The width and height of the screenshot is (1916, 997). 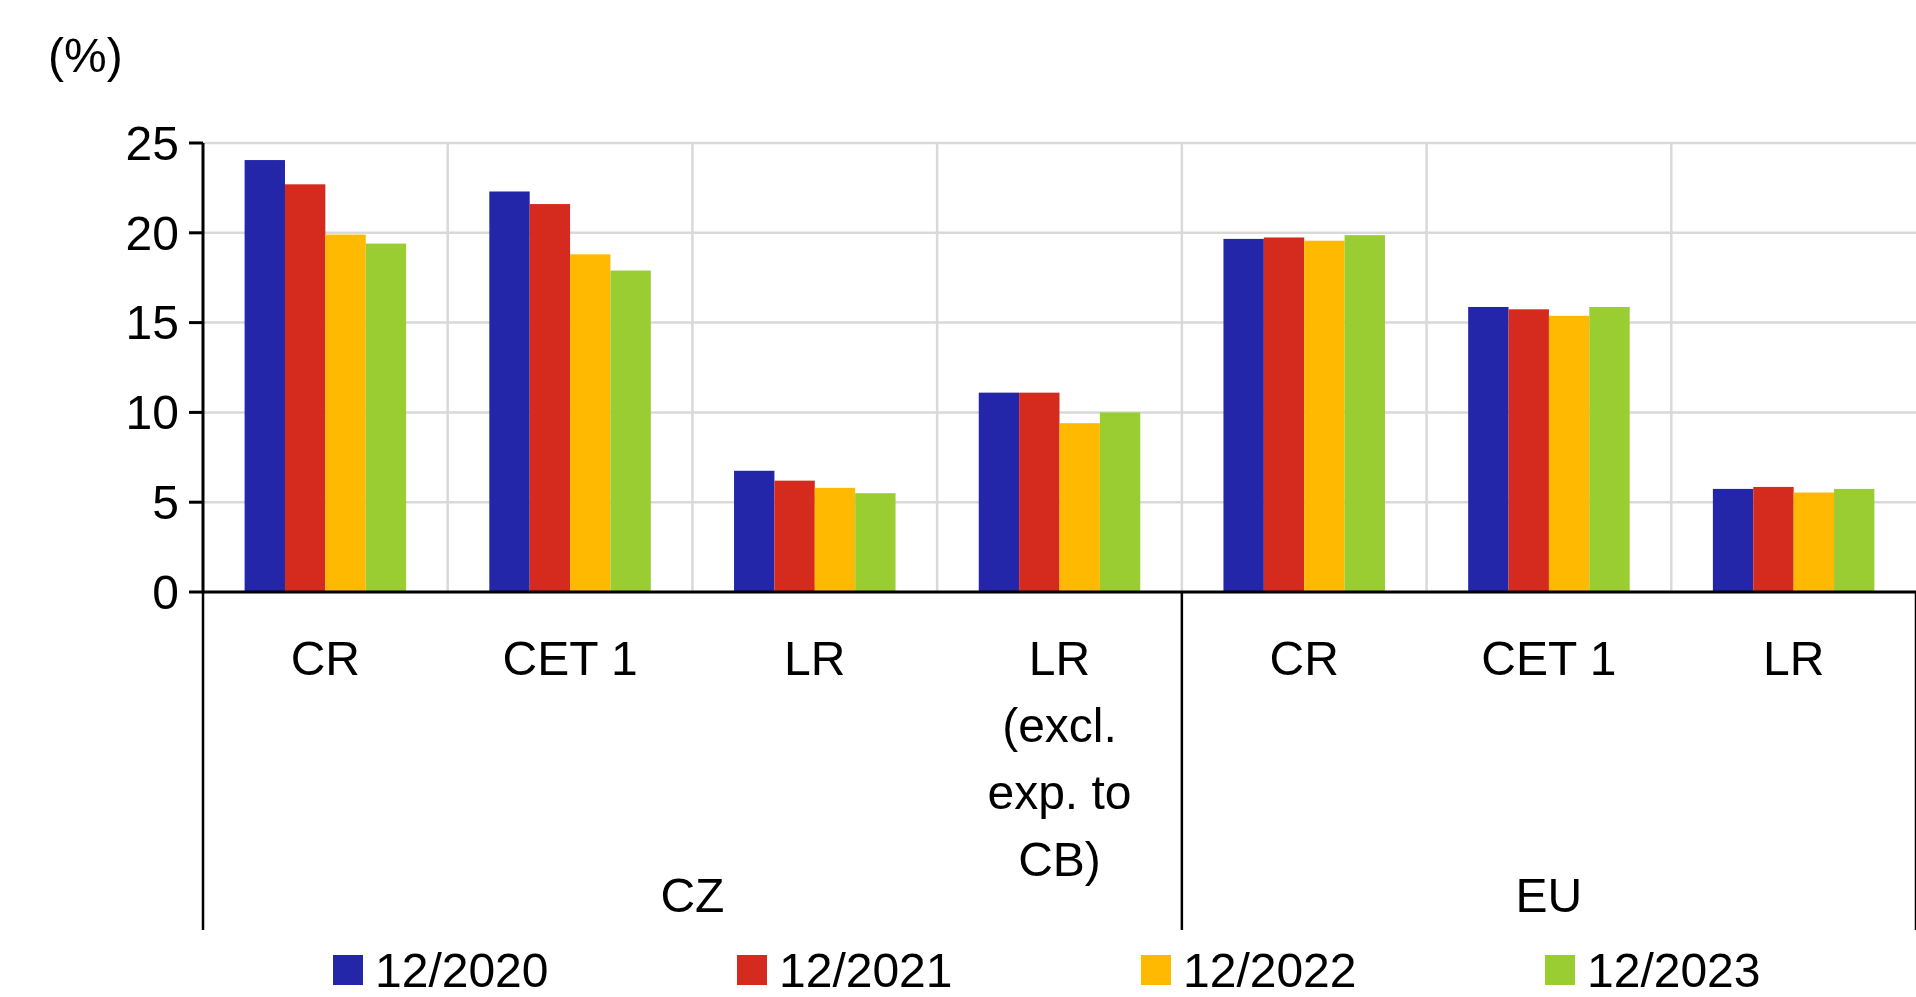 What do you see at coordinates (152, 323) in the screenshot?
I see `y-tick-label: 15` at bounding box center [152, 323].